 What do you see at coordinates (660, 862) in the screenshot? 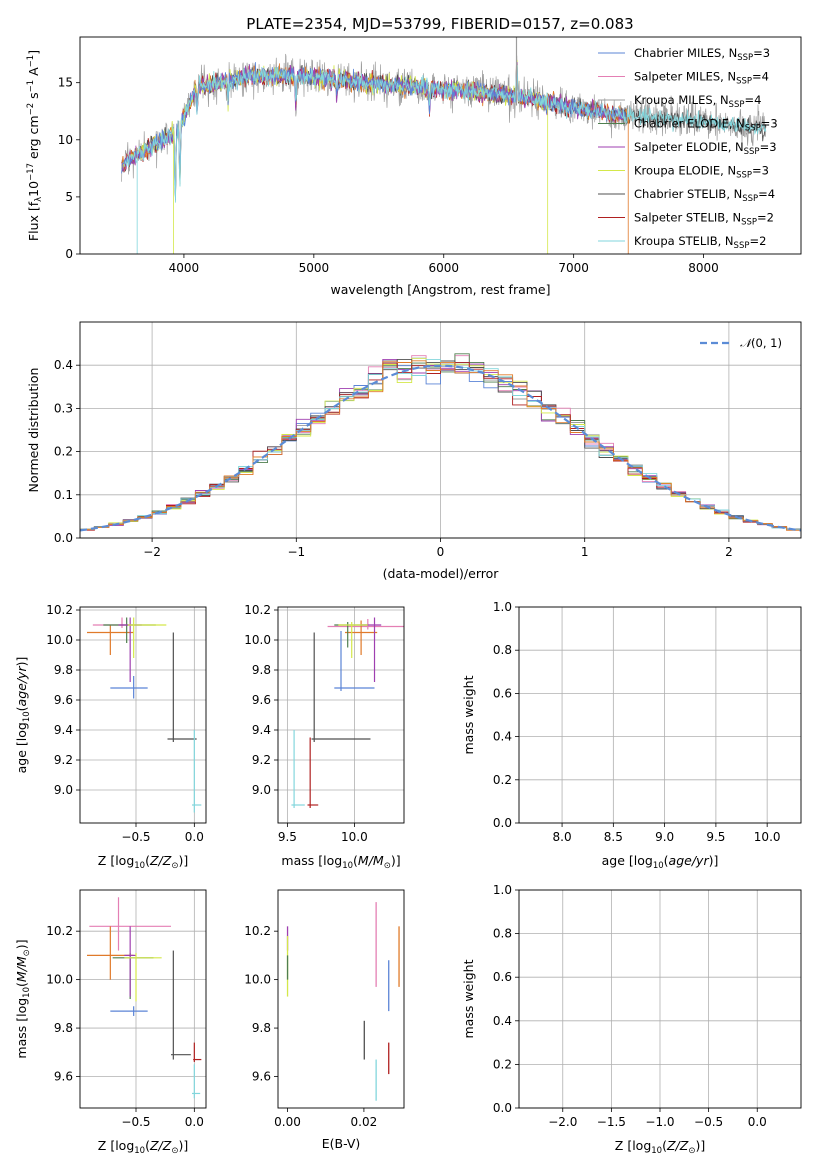
I see `x-axis-label: age [log10(age/yr)]` at bounding box center [660, 862].